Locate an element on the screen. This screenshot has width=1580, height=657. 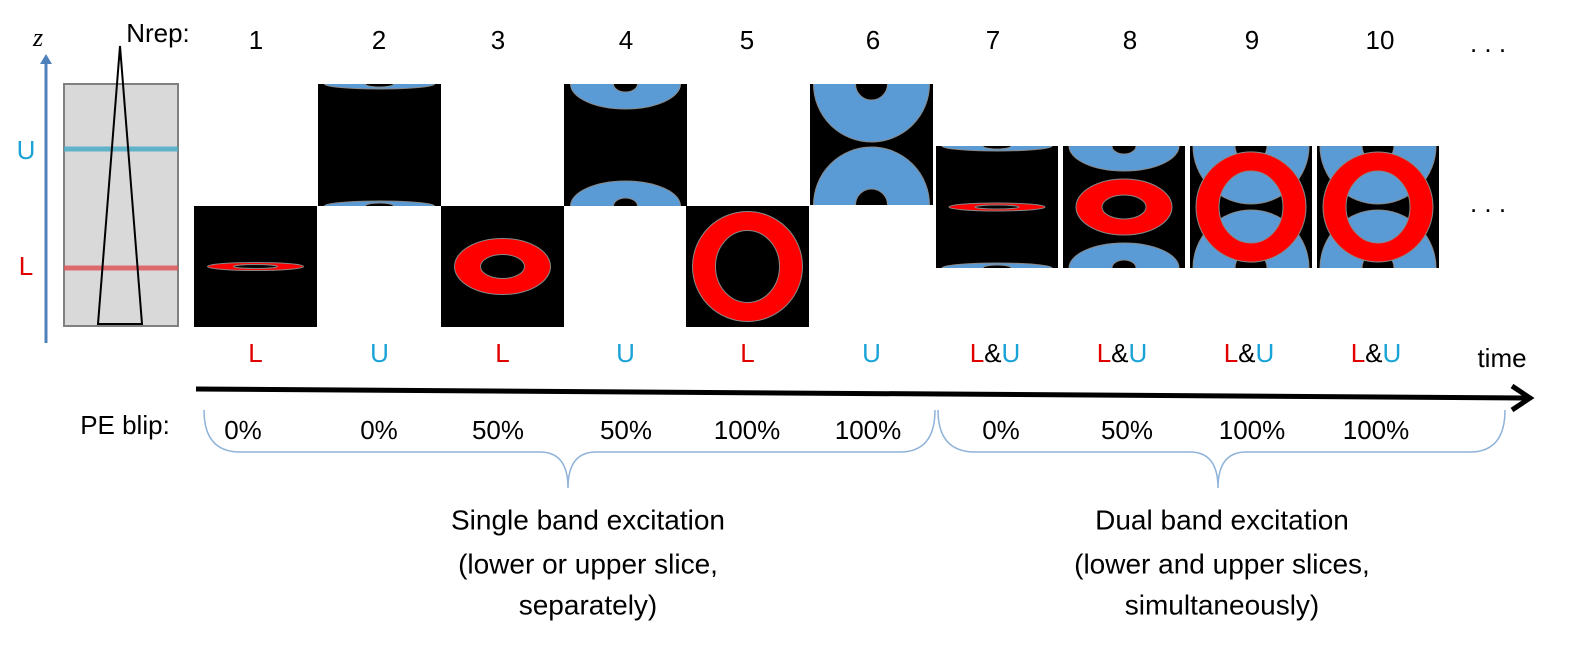
frame-number: 9 is located at coordinates (1252, 40).